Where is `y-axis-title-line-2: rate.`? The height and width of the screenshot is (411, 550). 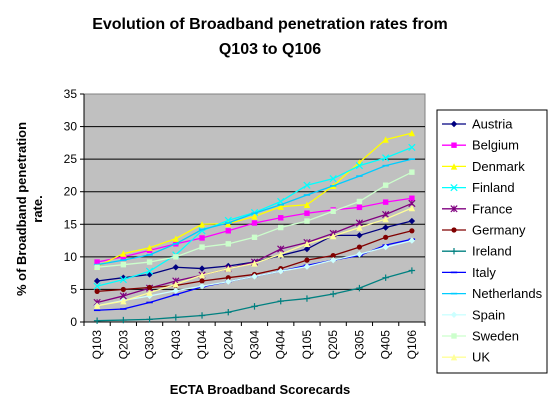 y-axis-title-line-2: rate. is located at coordinates (37, 208).